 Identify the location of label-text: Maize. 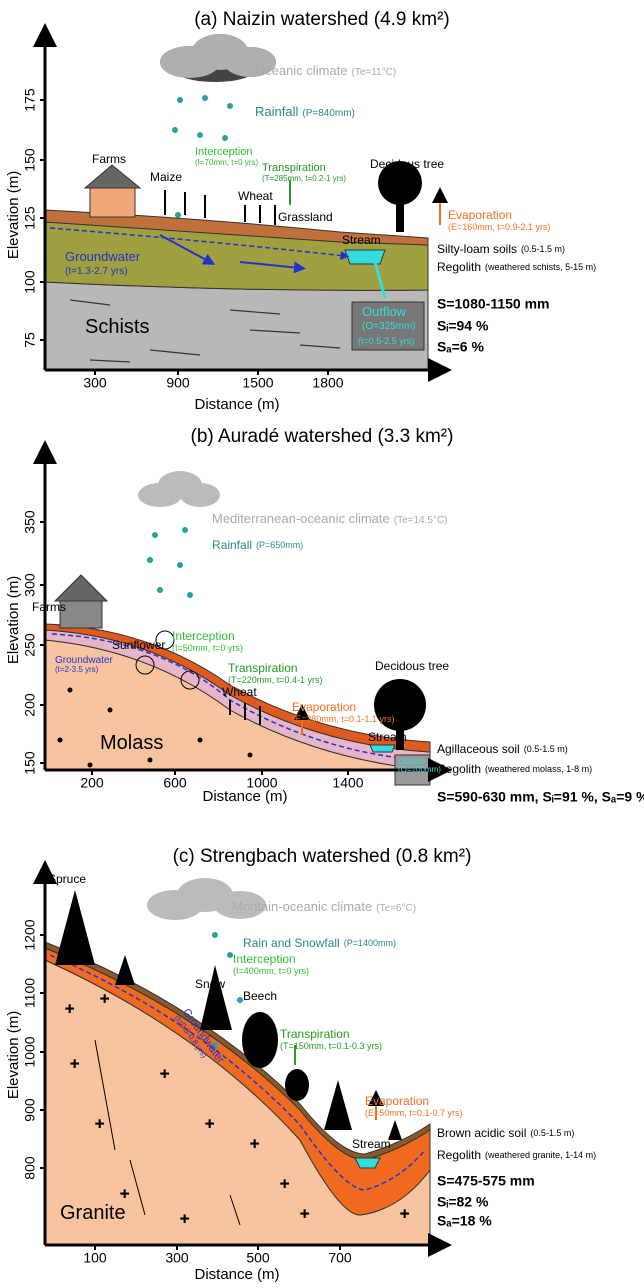
(166, 177).